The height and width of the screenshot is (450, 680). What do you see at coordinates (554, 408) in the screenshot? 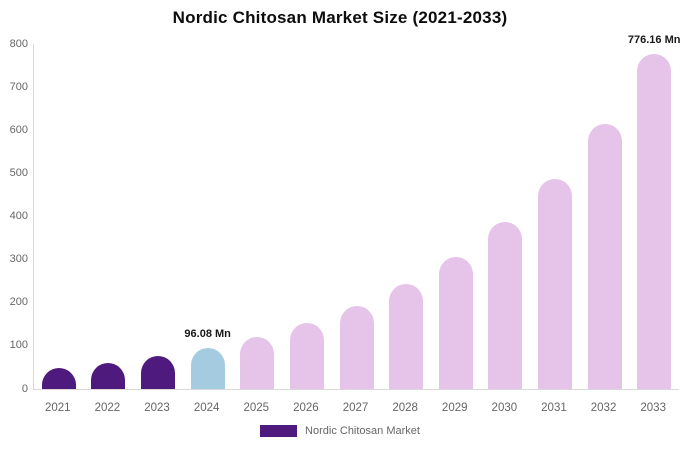
I see `x-tick-label-2031: 2031` at bounding box center [554, 408].